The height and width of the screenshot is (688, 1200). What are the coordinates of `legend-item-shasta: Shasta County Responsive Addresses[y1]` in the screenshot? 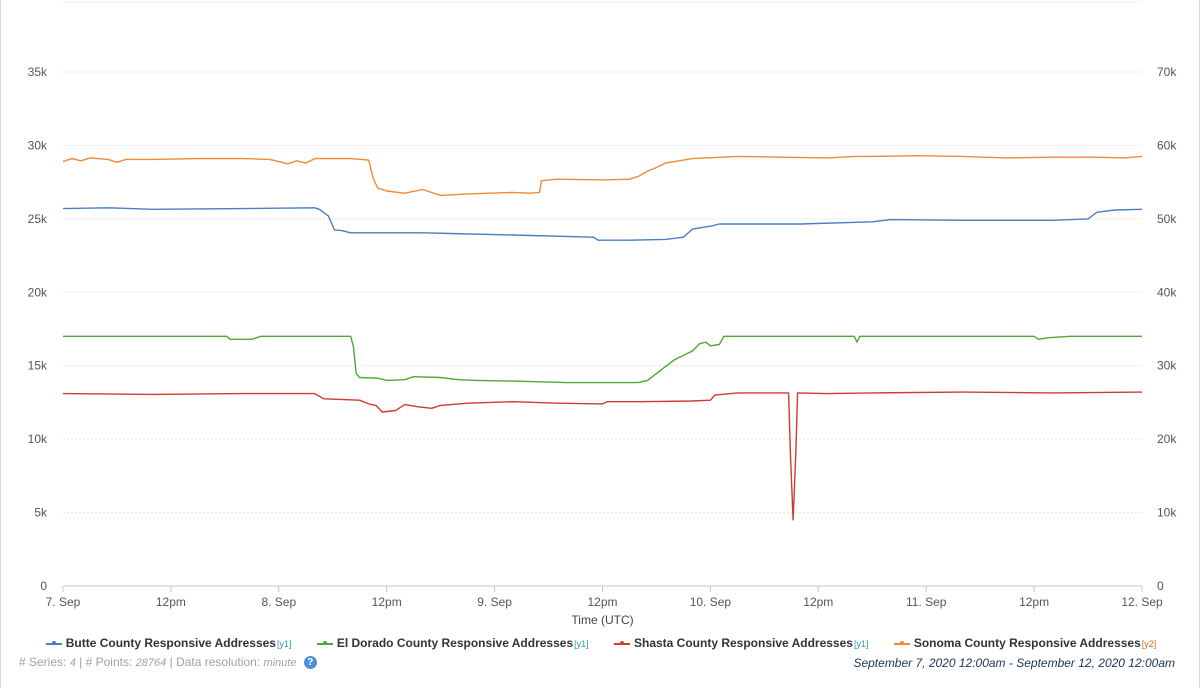 It's located at (741, 643).